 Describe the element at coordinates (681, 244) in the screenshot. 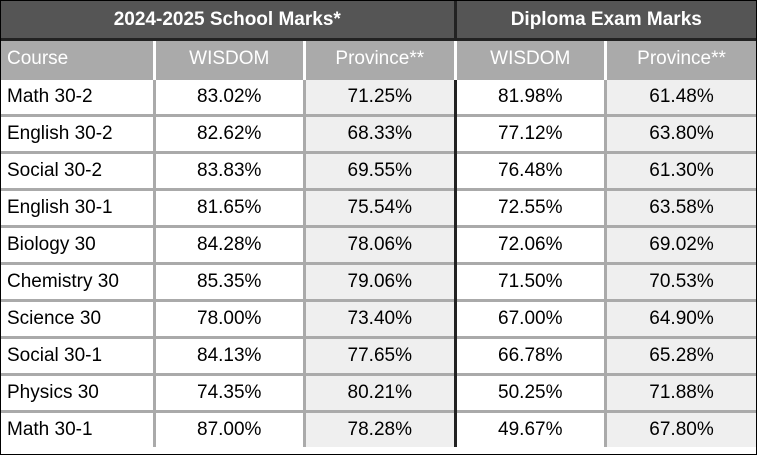

I see `diploma-province-cell: 69.02%` at that location.